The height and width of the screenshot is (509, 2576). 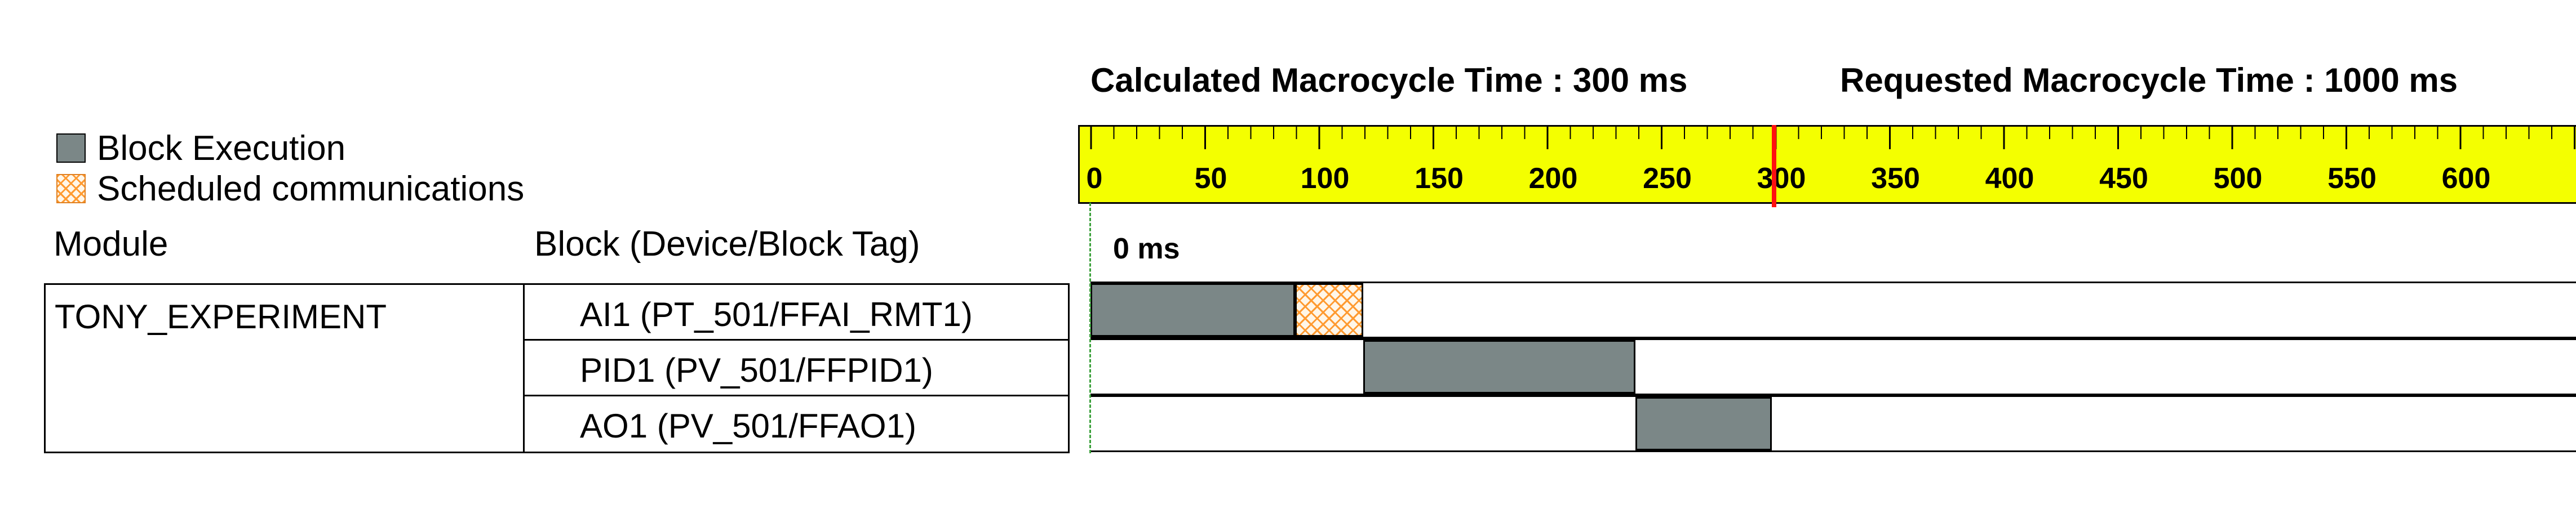 I want to click on legend-item-scheduled-communications: Scheduled communications, so click(x=290, y=188).